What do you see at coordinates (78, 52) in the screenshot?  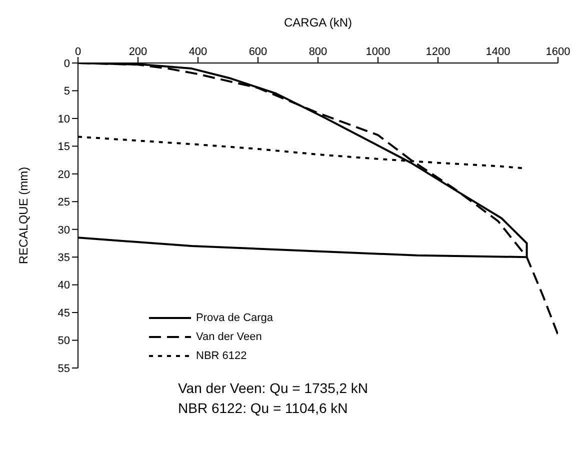 I see `x-tick-label: 0` at bounding box center [78, 52].